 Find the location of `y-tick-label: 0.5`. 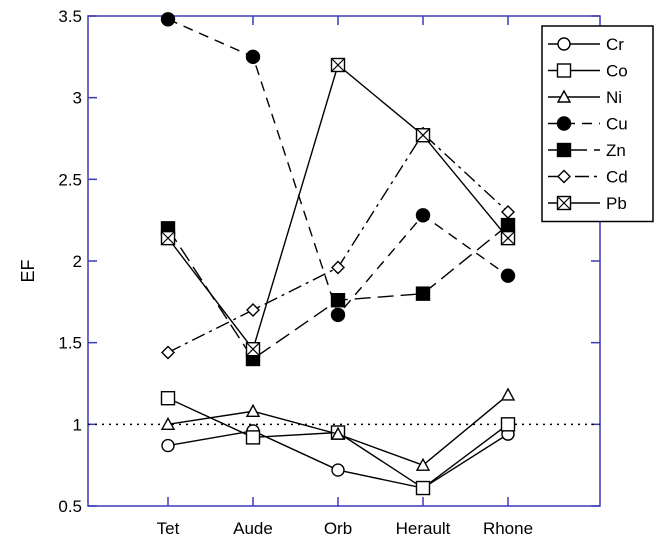

y-tick-label: 0.5 is located at coordinates (70, 506).